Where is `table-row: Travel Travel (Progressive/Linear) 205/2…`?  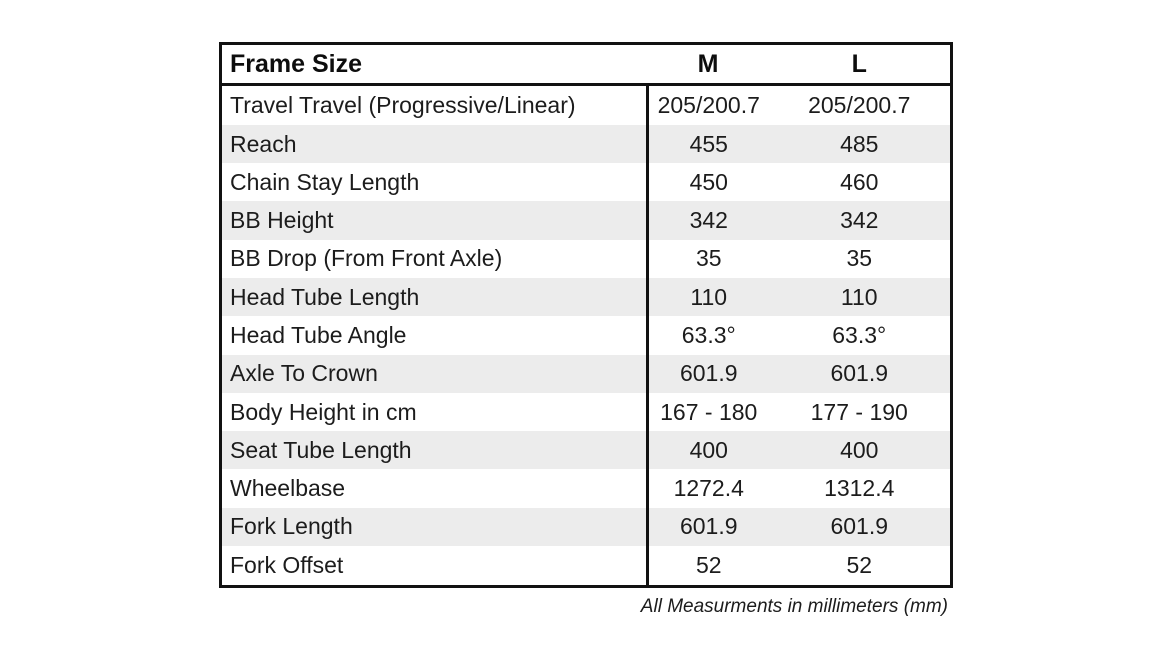
table-row: Travel Travel (Progressive/Linear) 205/2… is located at coordinates (586, 104).